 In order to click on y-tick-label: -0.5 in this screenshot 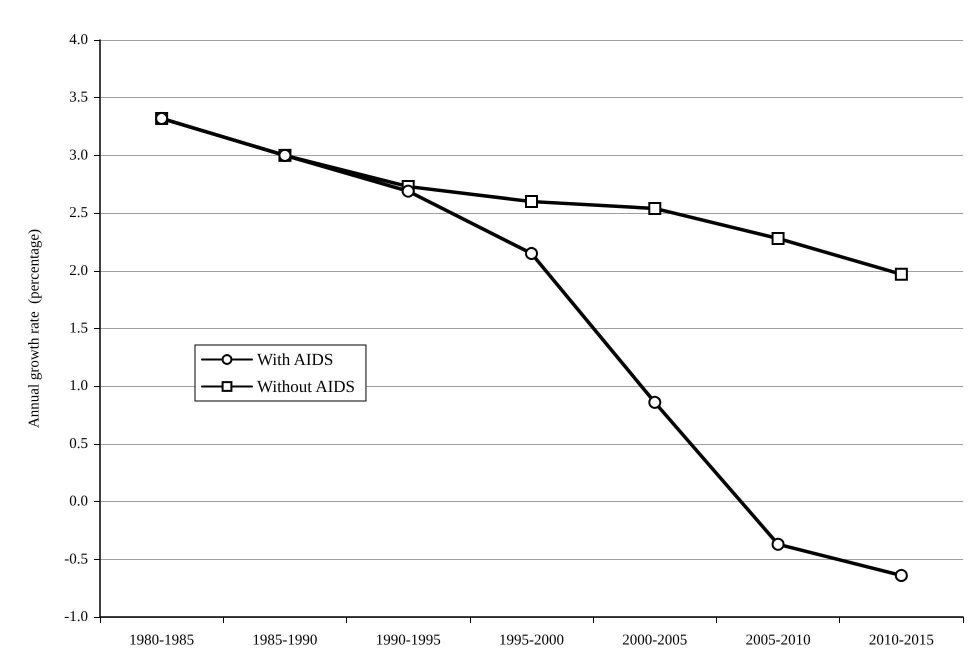, I will do `click(76, 559)`.